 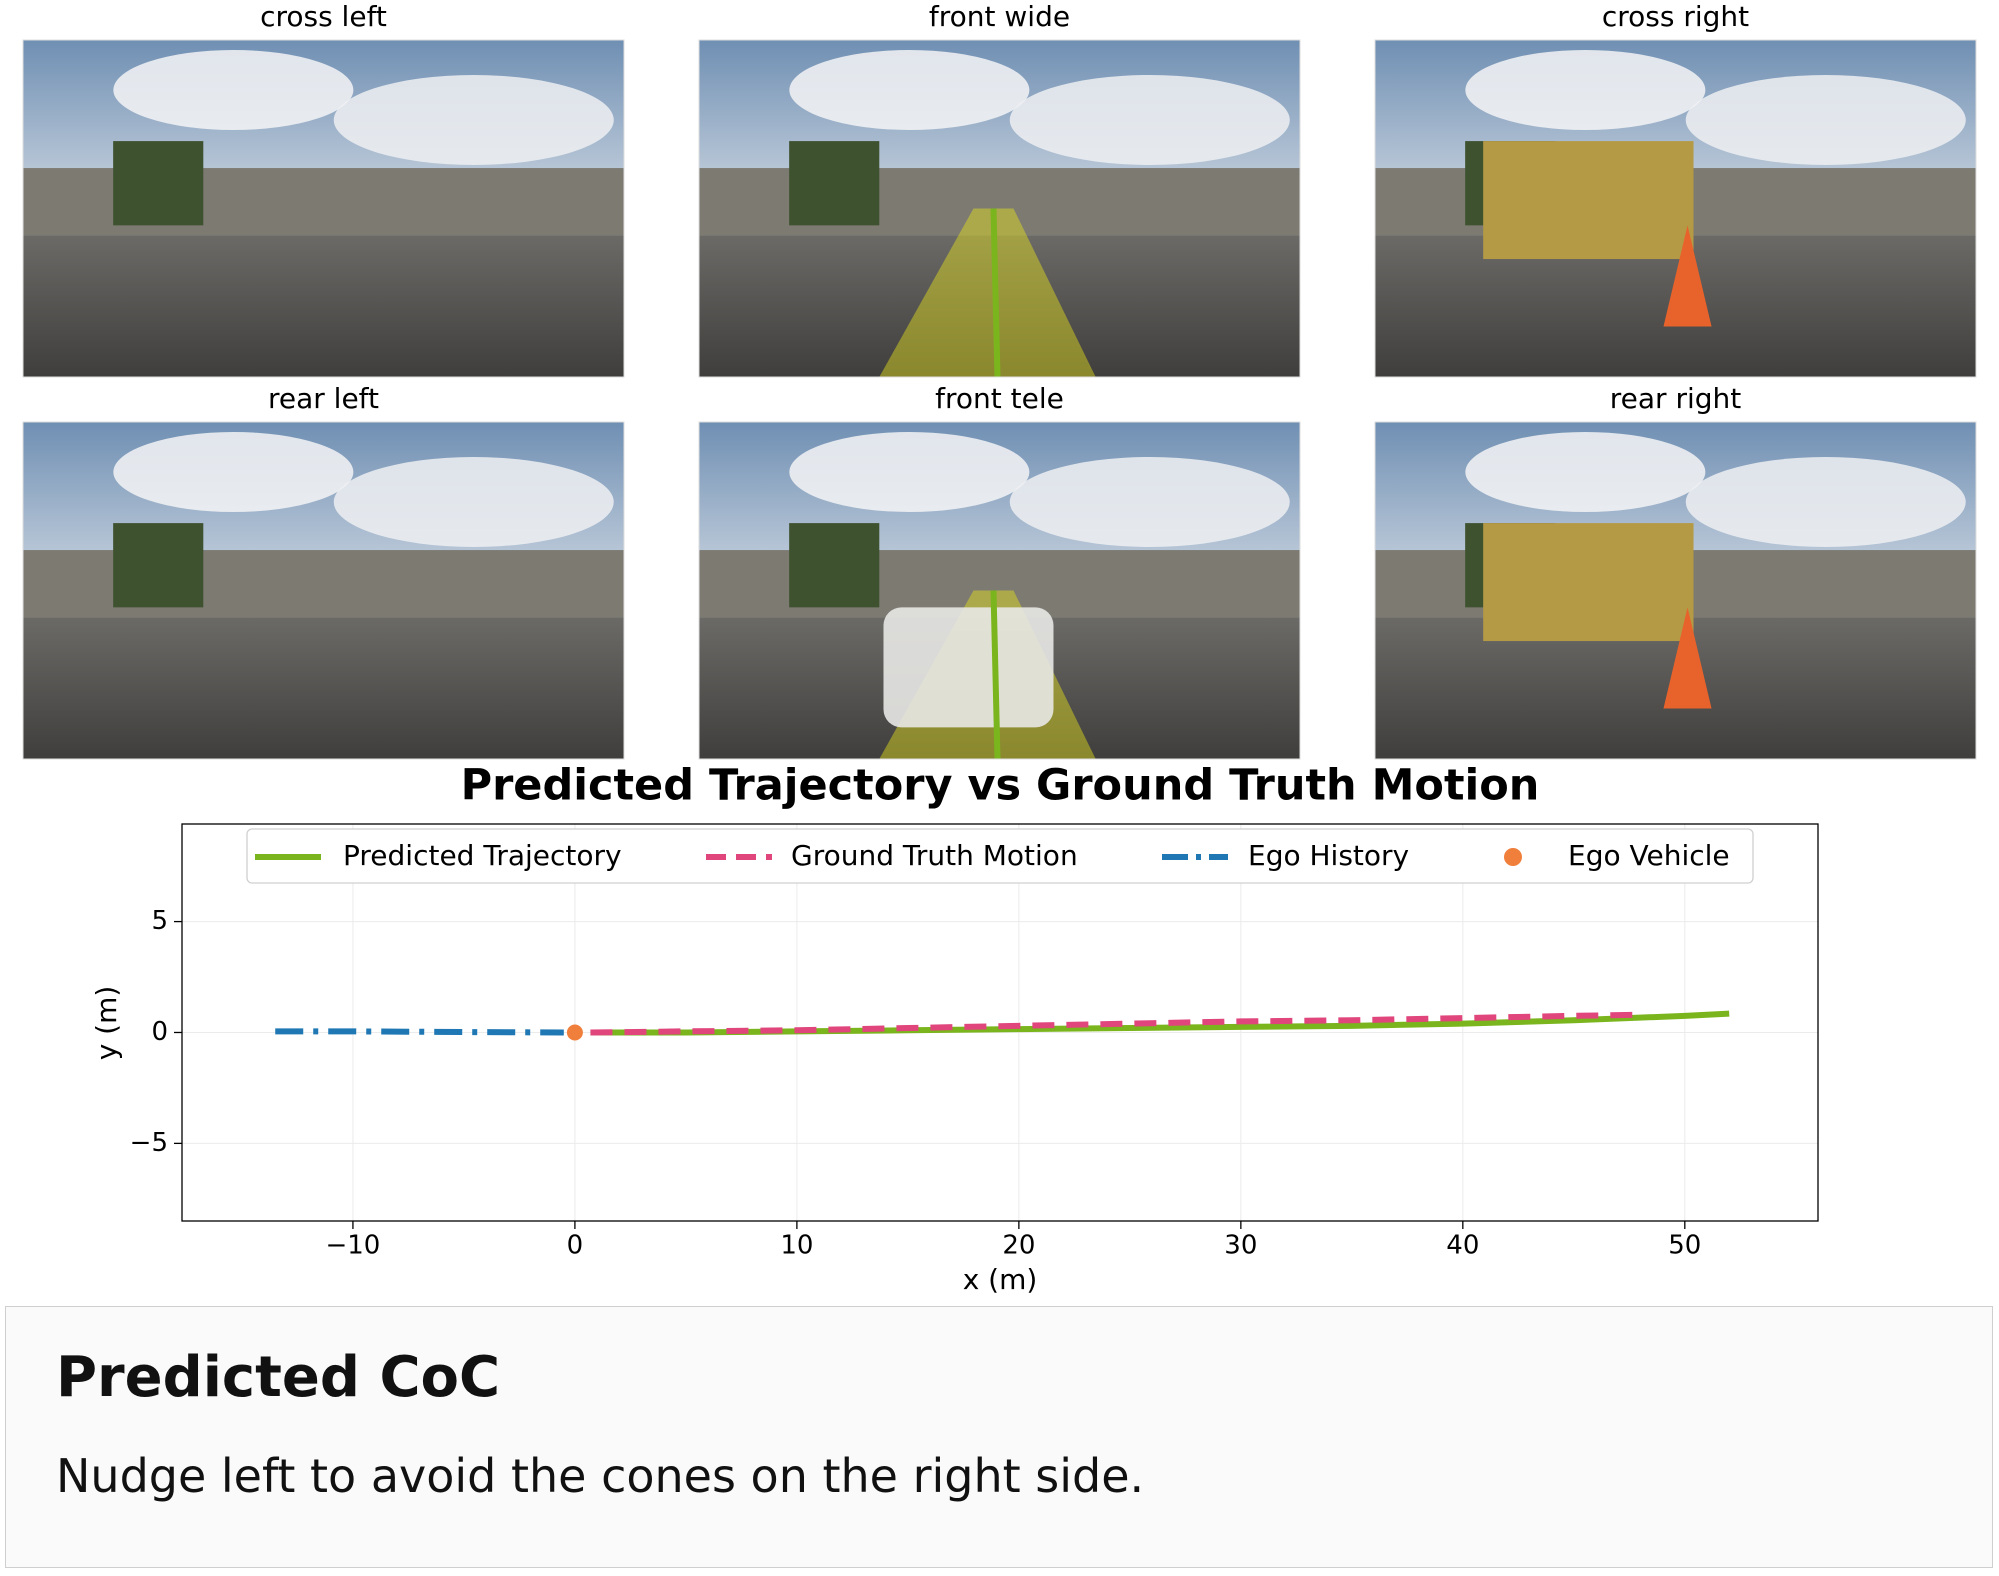 What do you see at coordinates (1462, 1246) in the screenshot?
I see `x-tick-label: 40` at bounding box center [1462, 1246].